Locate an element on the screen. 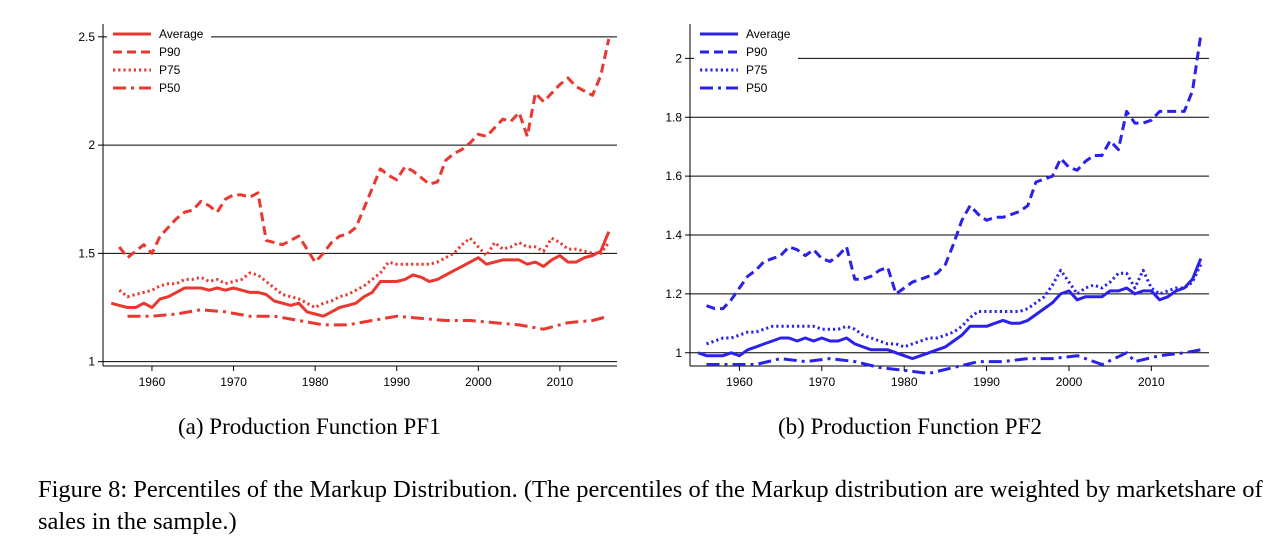 Image resolution: width=1286 pixels, height=550 pixels. y-tick-label: 1.5 is located at coordinates (86, 253).